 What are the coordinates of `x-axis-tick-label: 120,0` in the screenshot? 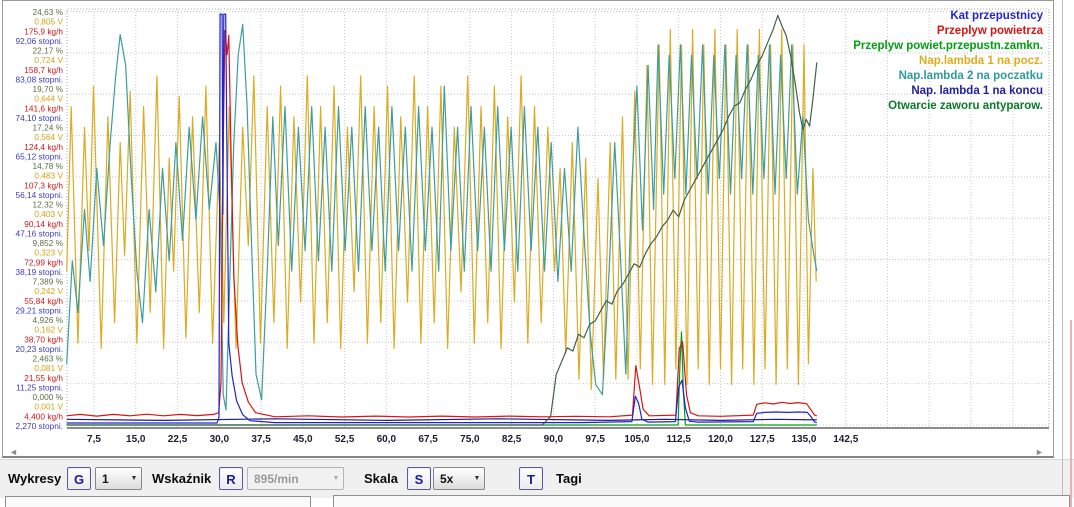 It's located at (720, 439).